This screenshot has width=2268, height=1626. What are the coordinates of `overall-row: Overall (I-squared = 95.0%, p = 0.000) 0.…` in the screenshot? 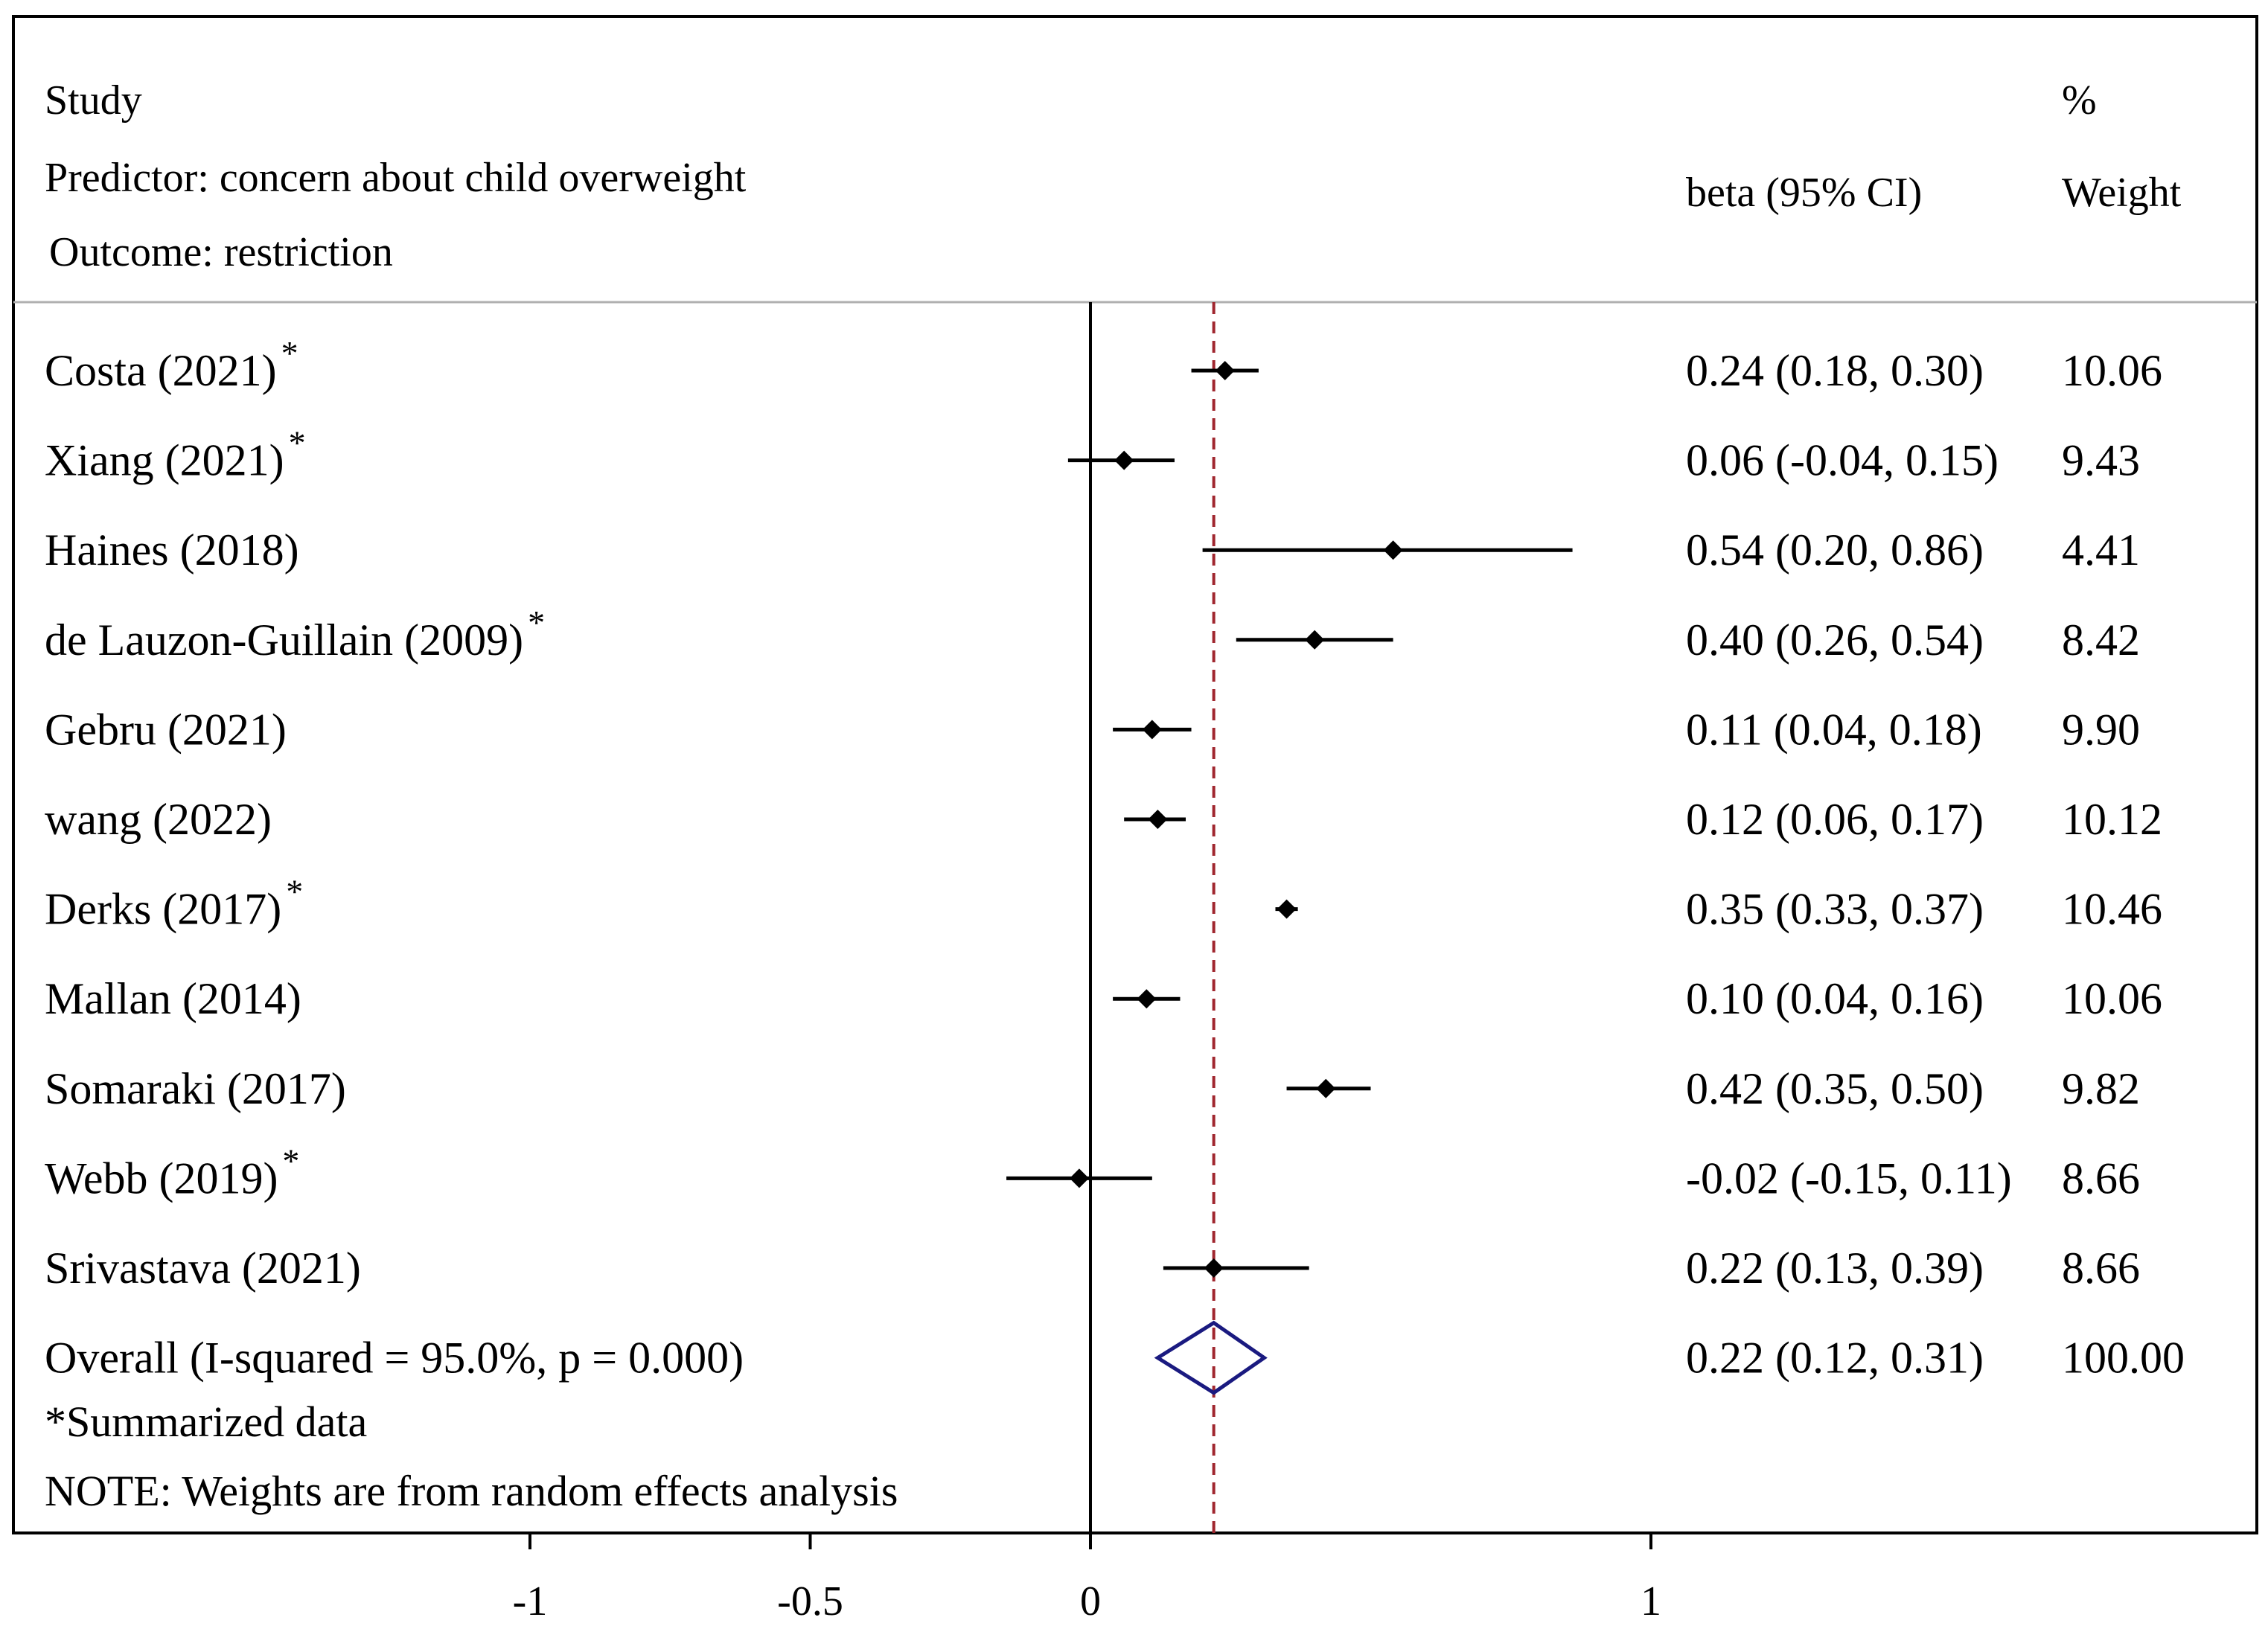 It's located at (1115, 1357).